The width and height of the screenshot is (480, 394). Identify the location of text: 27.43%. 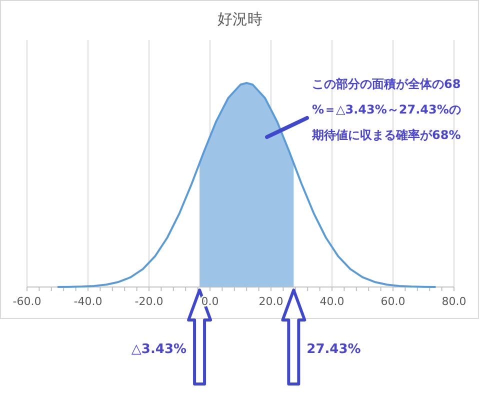
(333, 349).